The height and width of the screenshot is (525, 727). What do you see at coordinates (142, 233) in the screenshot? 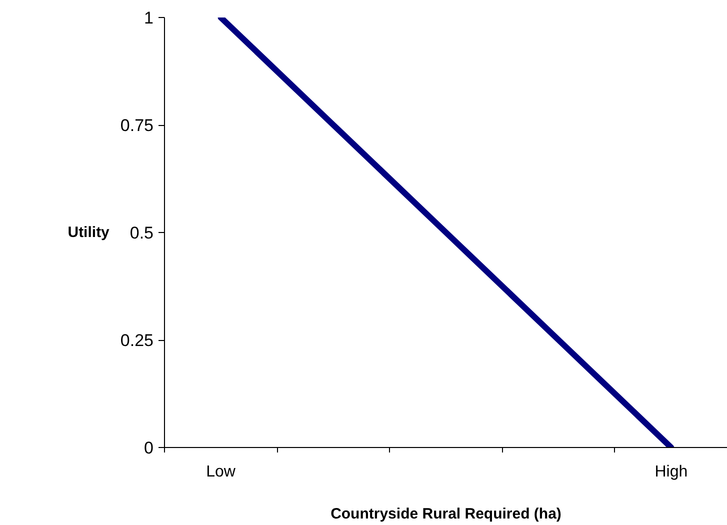
I see `y-tick-label: 0.5` at bounding box center [142, 233].